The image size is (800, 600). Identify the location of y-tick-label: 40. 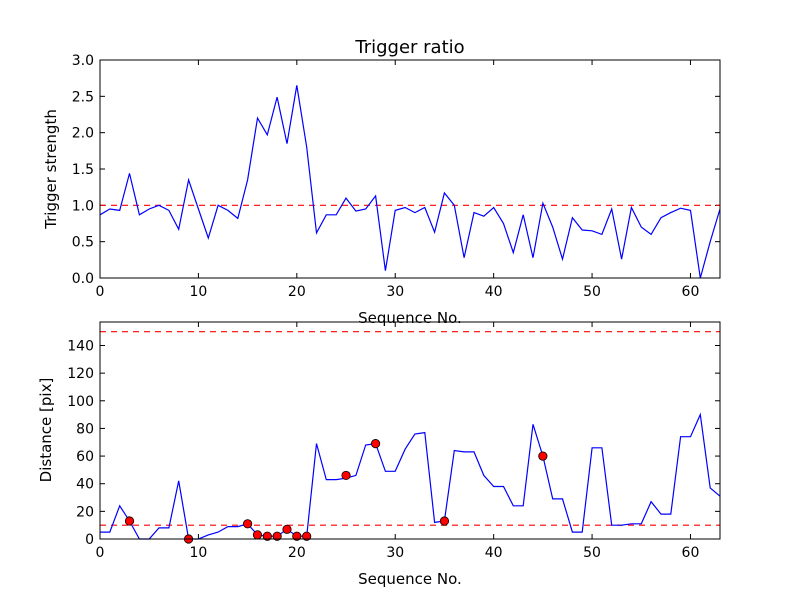
(85, 485).